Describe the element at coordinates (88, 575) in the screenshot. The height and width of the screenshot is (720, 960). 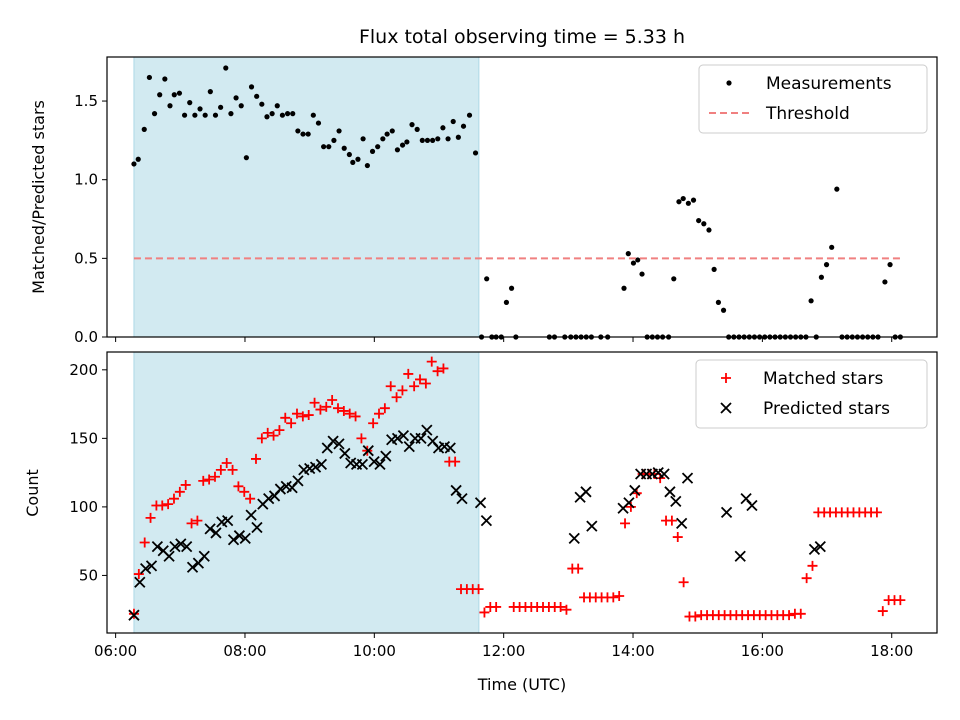
I see `y-tick-label: 50` at that location.